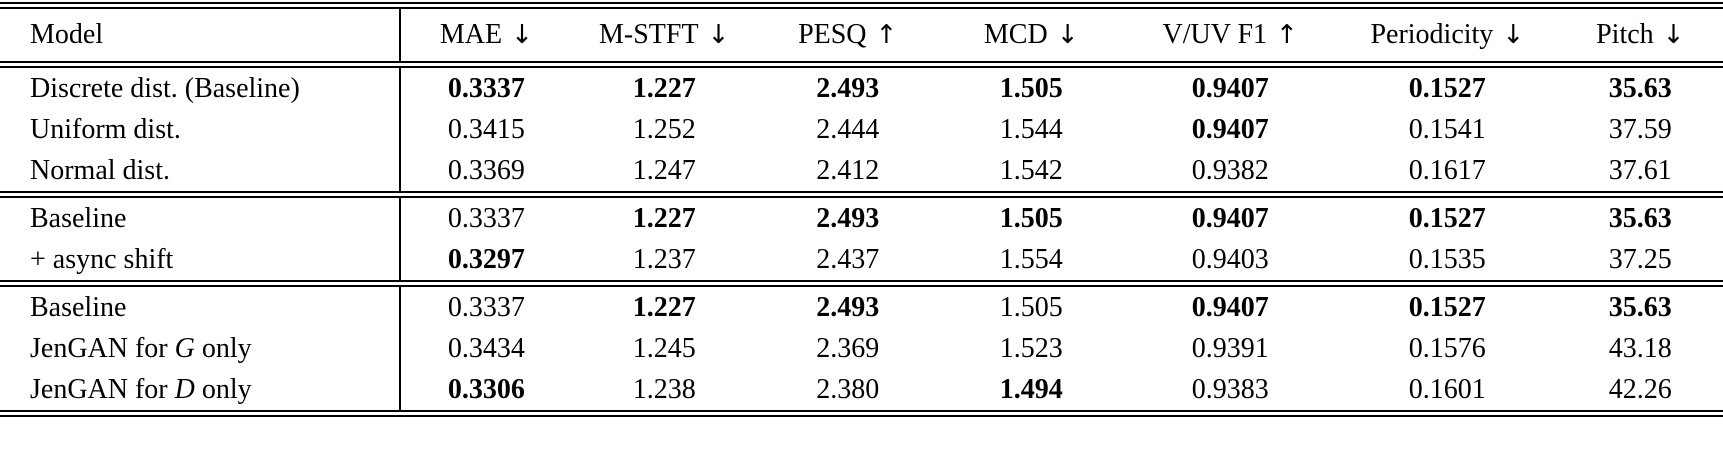  Describe the element at coordinates (848, 129) in the screenshot. I see `cell-pesq: 2.444` at that location.